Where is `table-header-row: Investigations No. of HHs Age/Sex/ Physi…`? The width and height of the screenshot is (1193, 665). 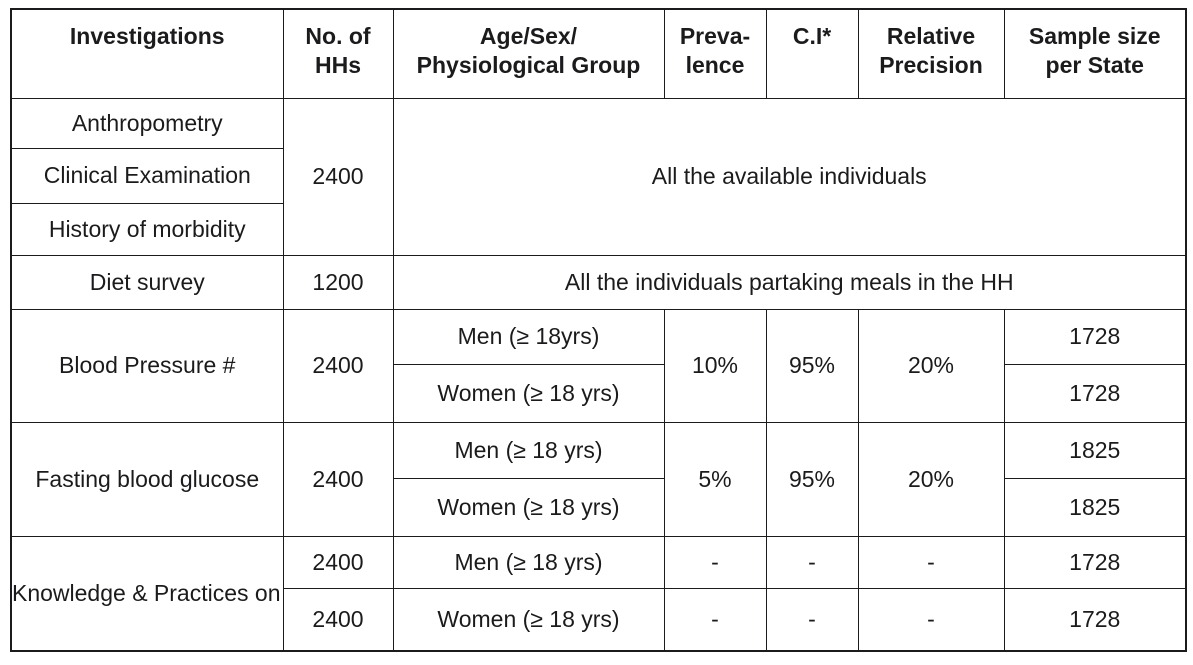 table-header-row: Investigations No. of HHs Age/Sex/ Physi… is located at coordinates (598, 53).